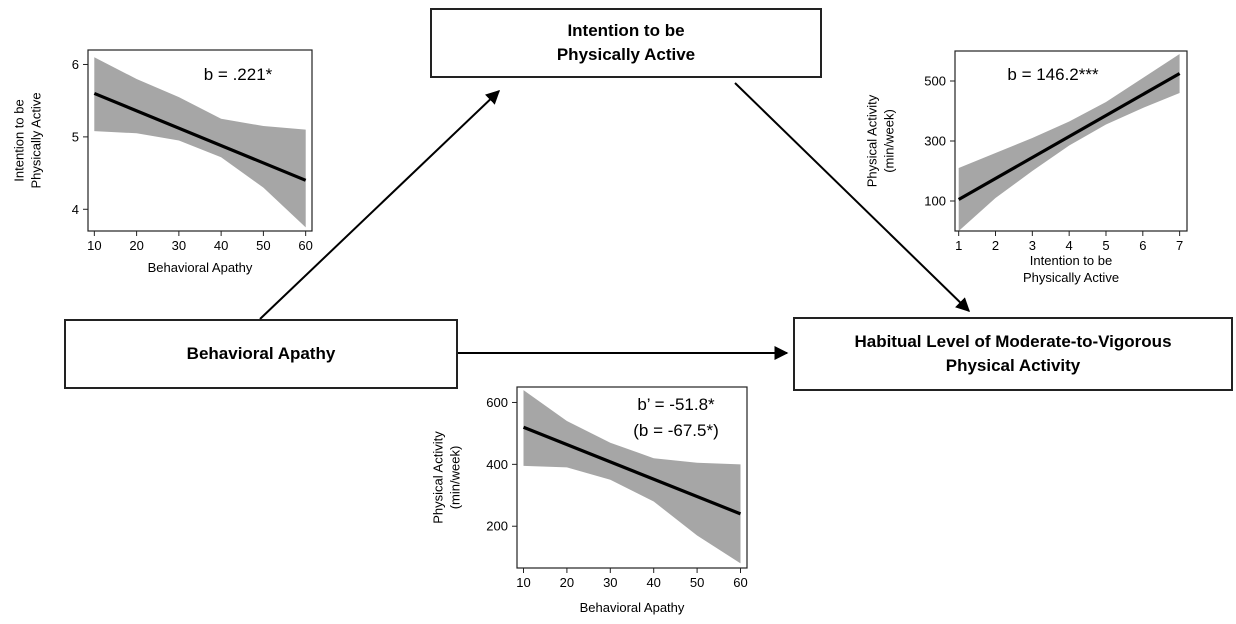 Image resolution: width=1236 pixels, height=624 pixels. I want to click on activity-box-line2: Physical Activity, so click(1013, 365).